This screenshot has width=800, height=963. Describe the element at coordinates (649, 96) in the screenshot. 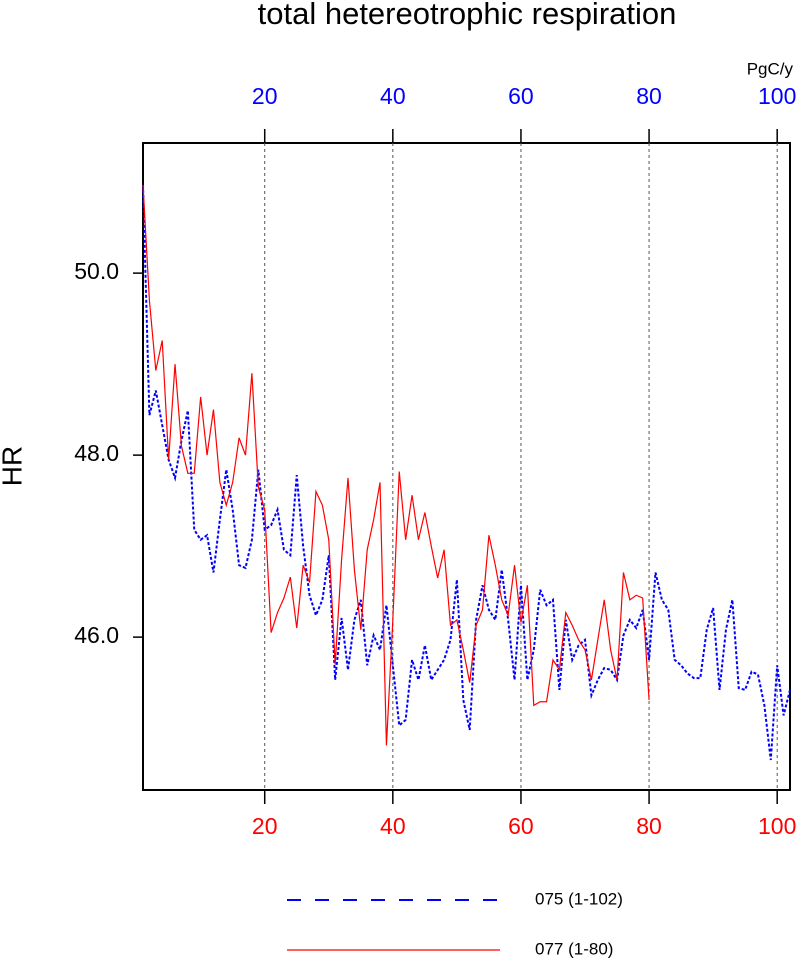

I see `x2-tick-label: 80` at that location.